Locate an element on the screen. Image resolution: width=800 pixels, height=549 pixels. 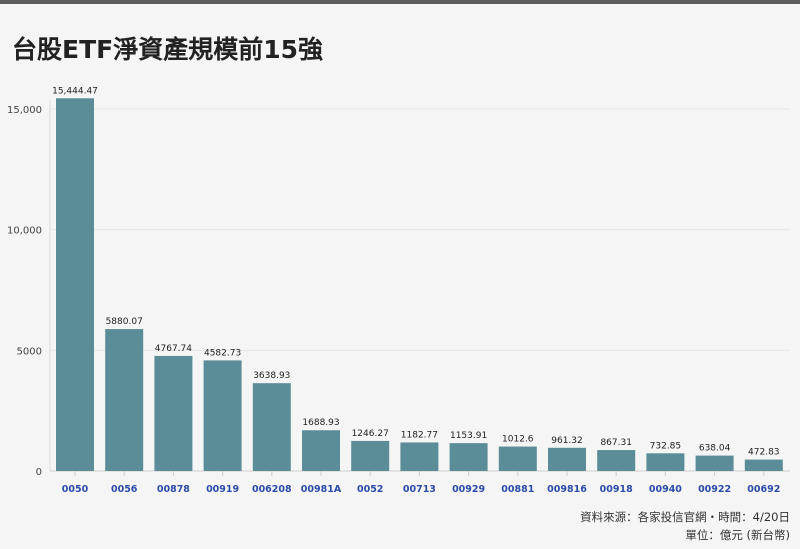
data-label: 1012.6 is located at coordinates (518, 440).